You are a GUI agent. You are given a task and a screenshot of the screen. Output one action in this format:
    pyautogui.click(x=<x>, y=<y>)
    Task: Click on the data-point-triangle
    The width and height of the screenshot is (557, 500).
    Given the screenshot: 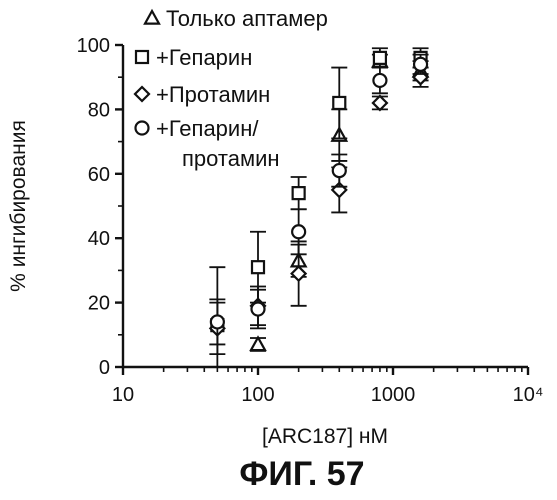 What is the action you would take?
    pyautogui.click(x=258, y=343)
    